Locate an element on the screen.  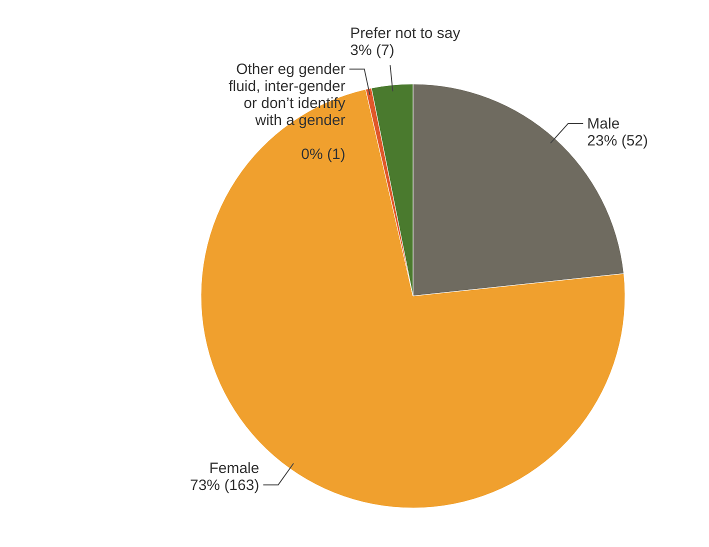
data-label: 73% (163) is located at coordinates (225, 485).